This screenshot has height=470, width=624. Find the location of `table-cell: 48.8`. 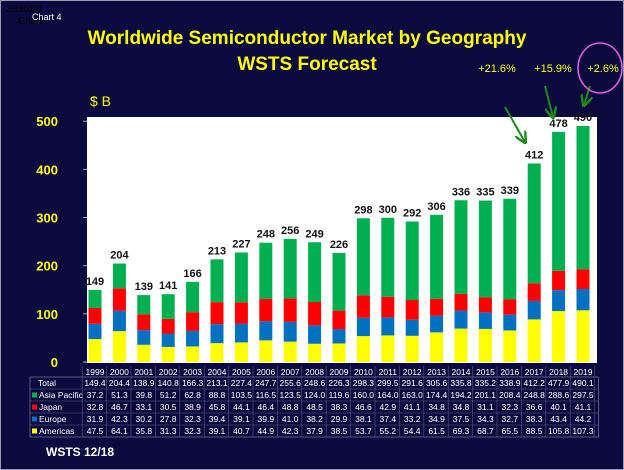

table-cell: 48.8 is located at coordinates (290, 407).